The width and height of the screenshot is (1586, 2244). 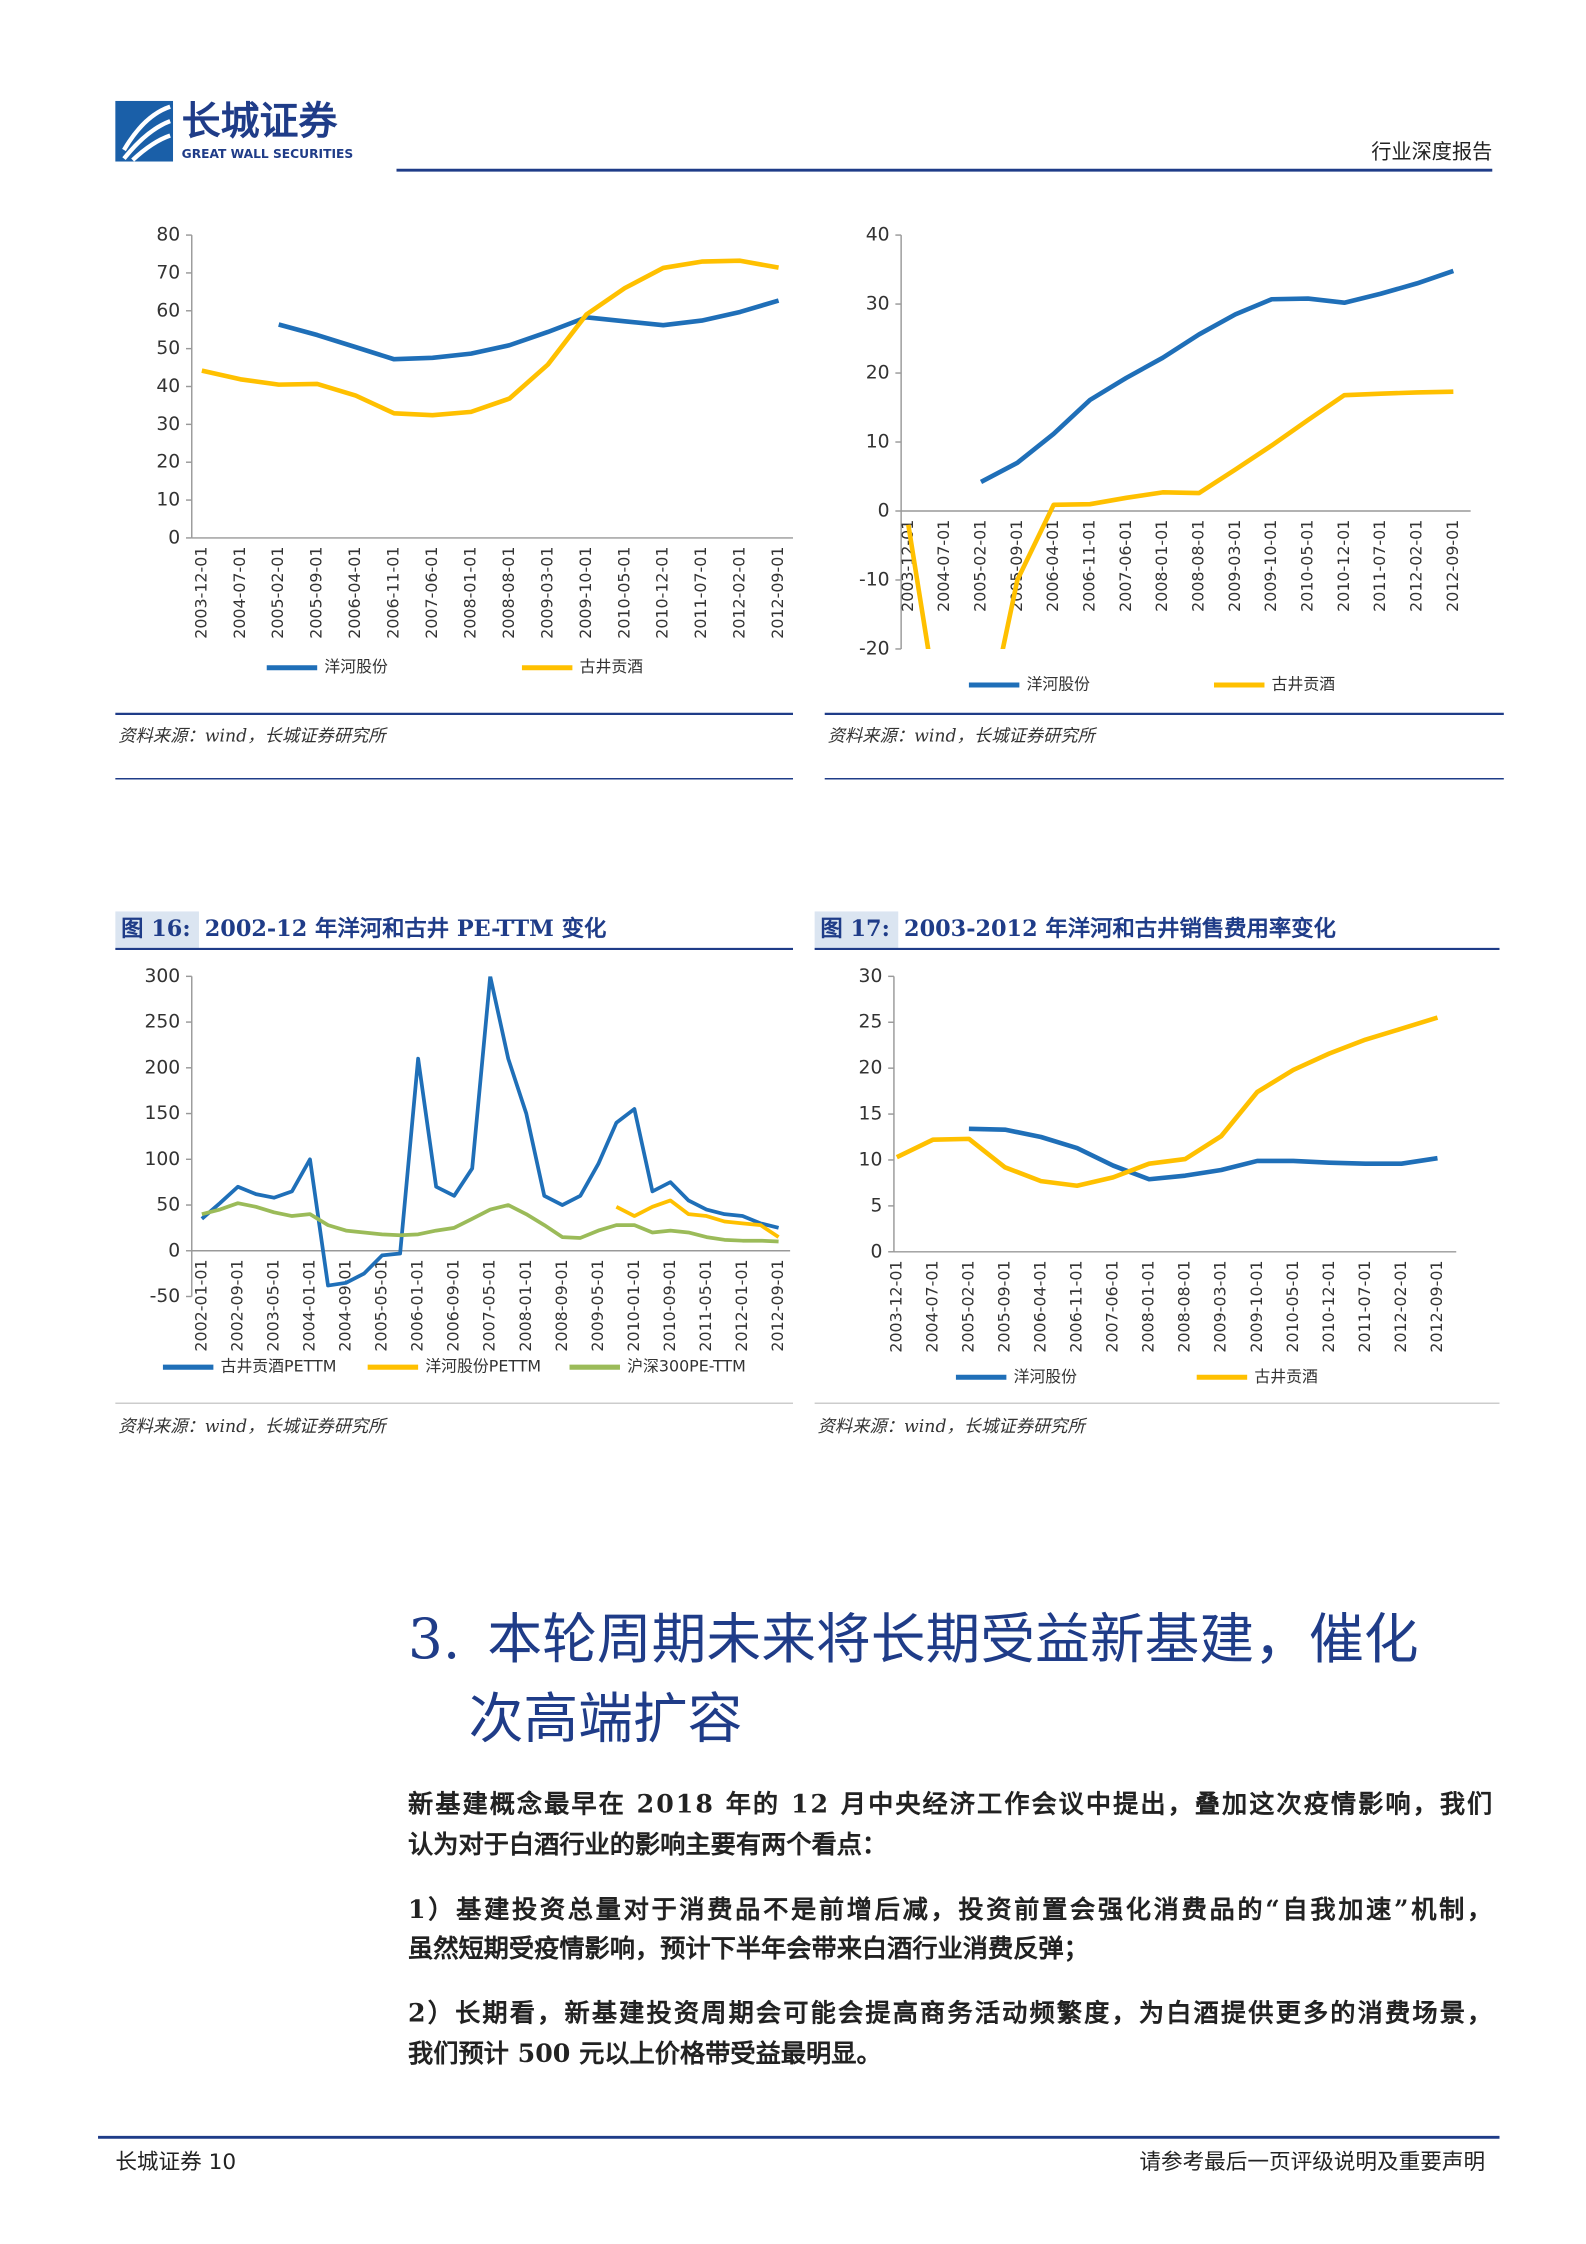 What do you see at coordinates (606, 1718) in the screenshot?
I see `section-title: 次高端扩容` at bounding box center [606, 1718].